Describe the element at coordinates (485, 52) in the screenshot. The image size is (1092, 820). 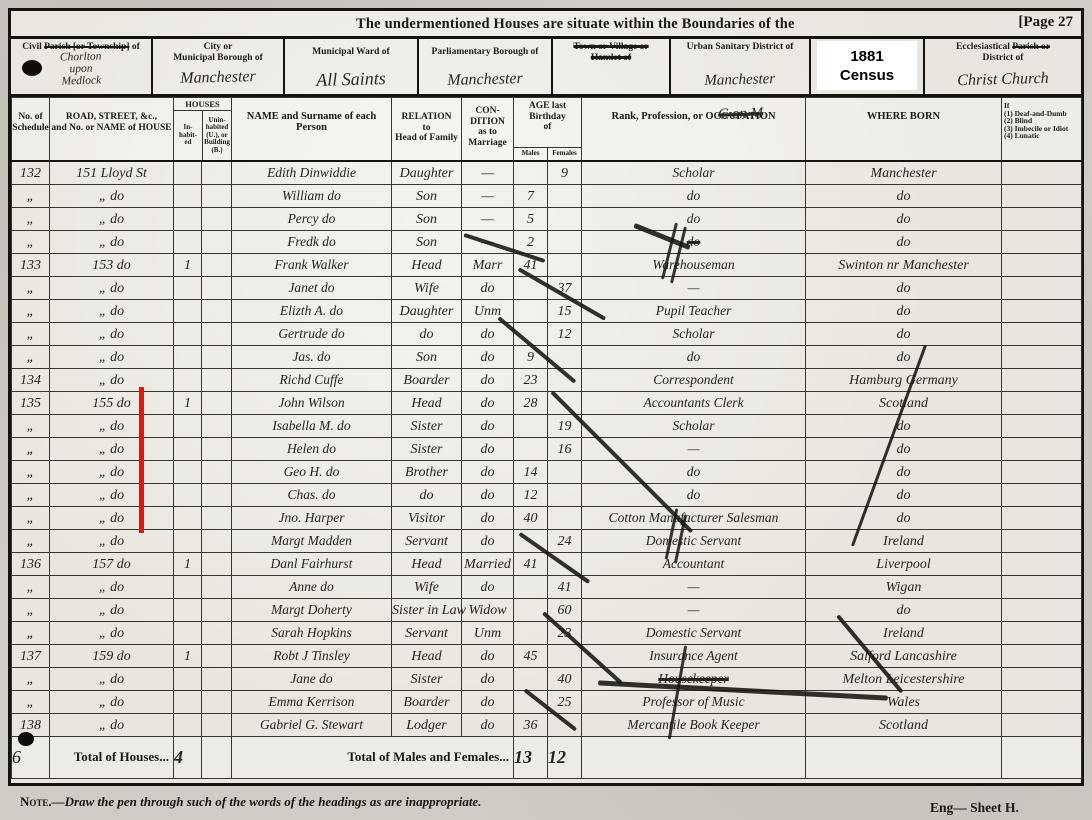
I see `field-parliamentary-borough-label: Parliamentary Borough of` at that location.